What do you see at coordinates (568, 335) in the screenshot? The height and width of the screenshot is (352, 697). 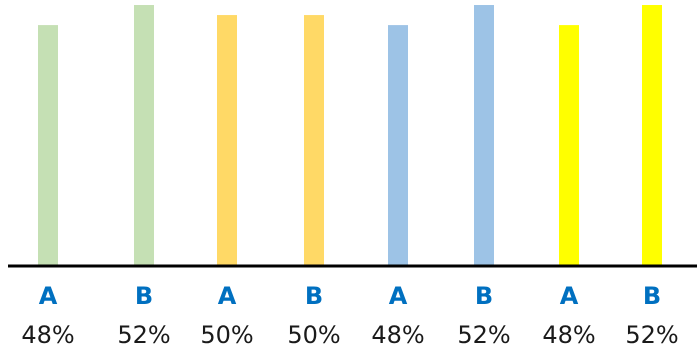 I see `value-label-7: 48%` at bounding box center [568, 335].